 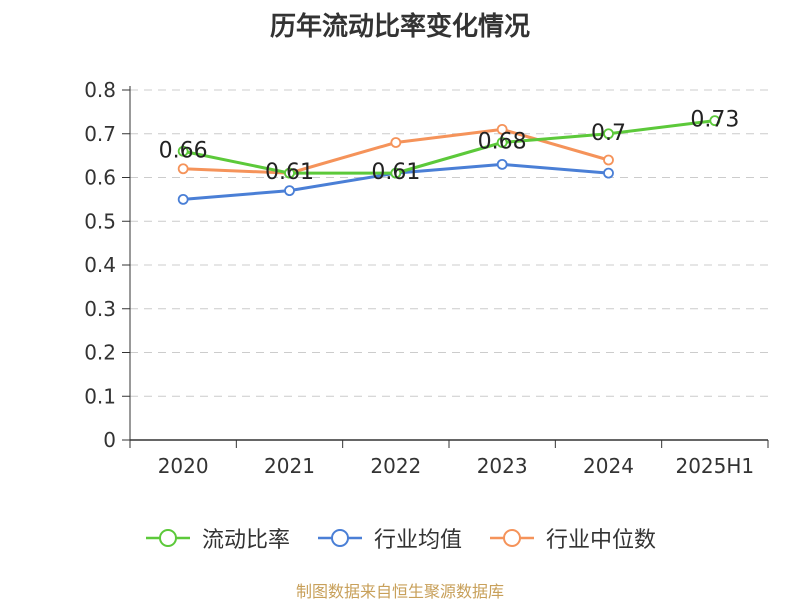 I want to click on data-label: 0.68, so click(x=502, y=142).